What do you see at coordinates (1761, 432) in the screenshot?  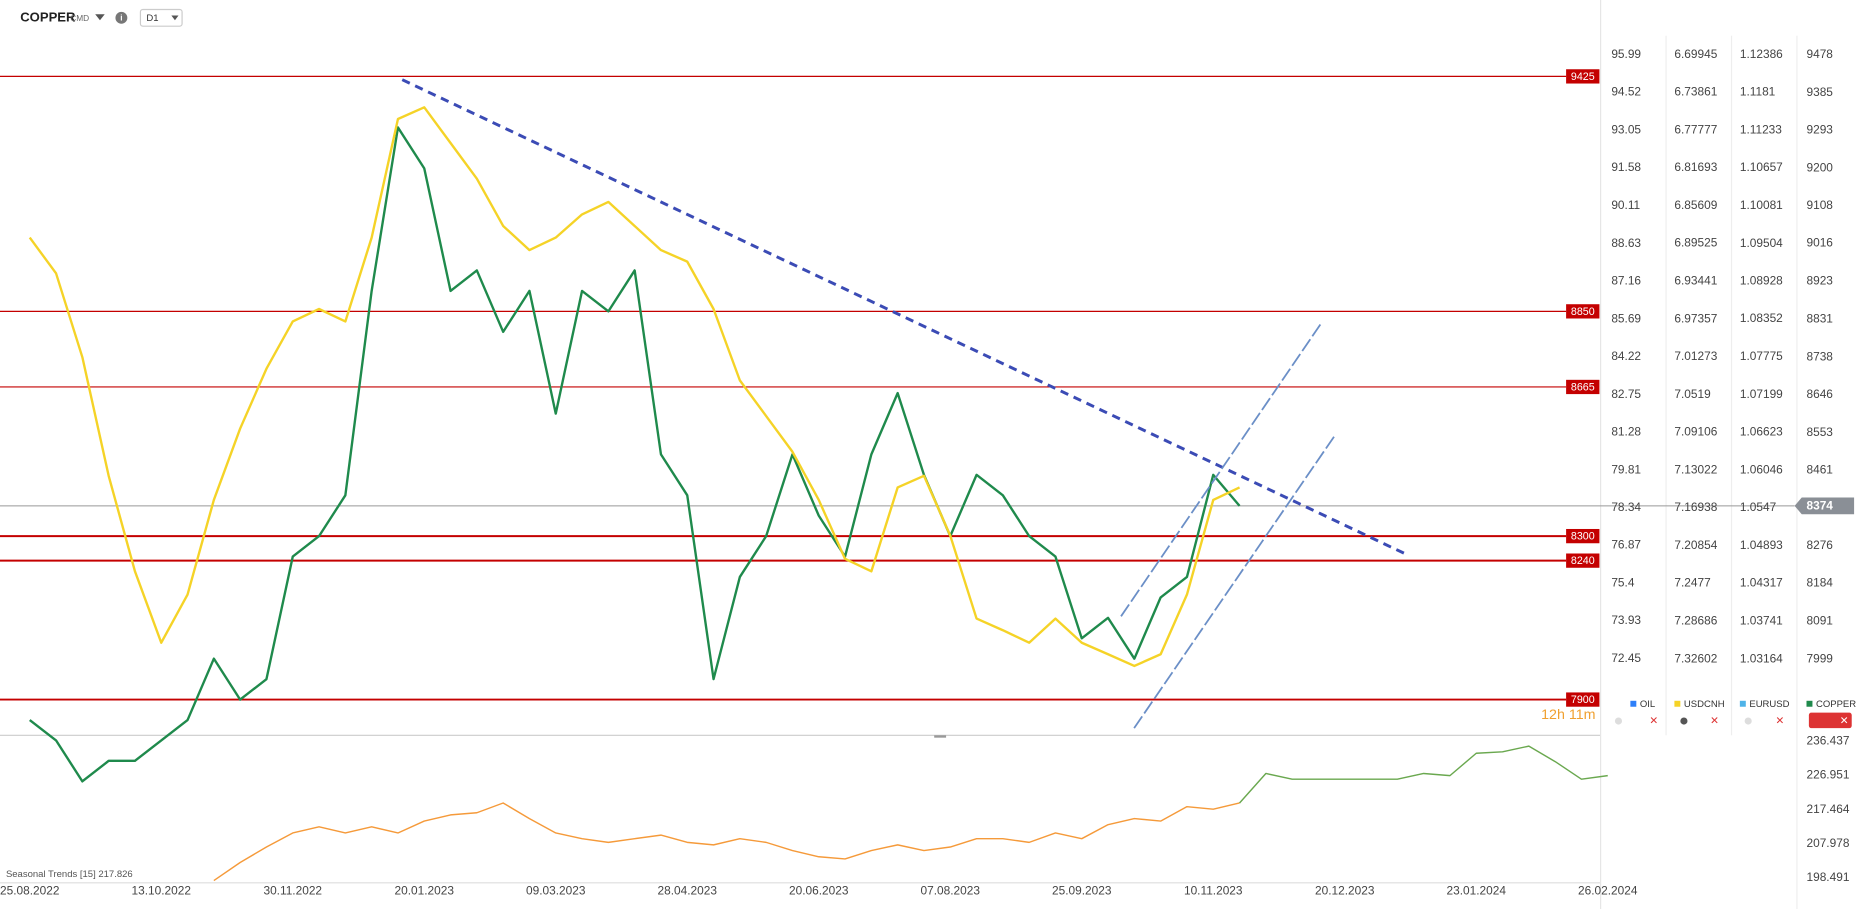 I see `axis-tick-label: 1.06623` at bounding box center [1761, 432].